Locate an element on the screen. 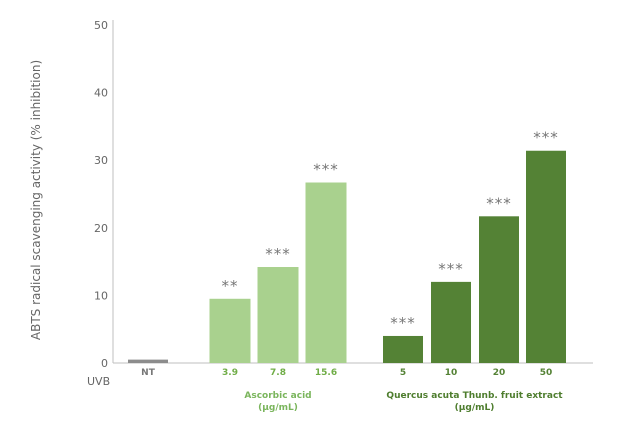 The height and width of the screenshot is (435, 629). bar-15.6 is located at coordinates (326, 272).